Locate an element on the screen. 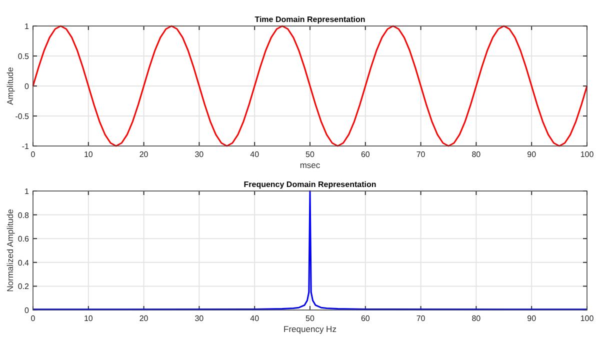 The image size is (600, 340). x-axis-title: Frequency Hz is located at coordinates (310, 329).